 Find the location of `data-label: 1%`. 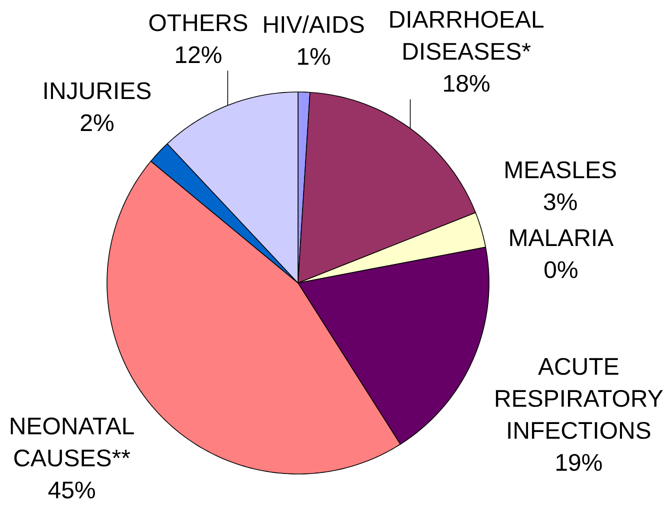

data-label: 1% is located at coordinates (314, 56).